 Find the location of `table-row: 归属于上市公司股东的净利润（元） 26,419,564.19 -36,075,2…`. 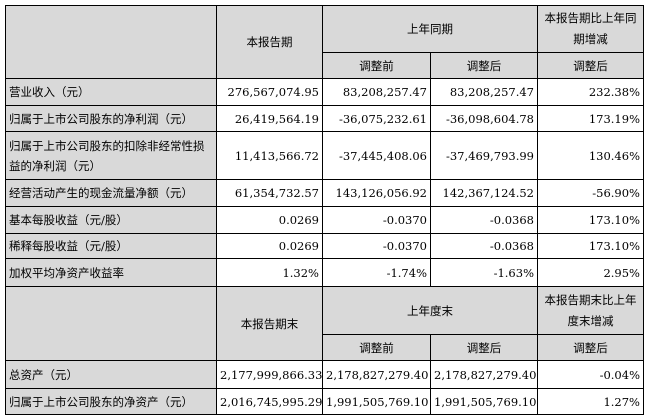

table-row: 归属于上市公司股东的净利润（元） 26,419,564.19 -36,075,2… is located at coordinates (324, 118).